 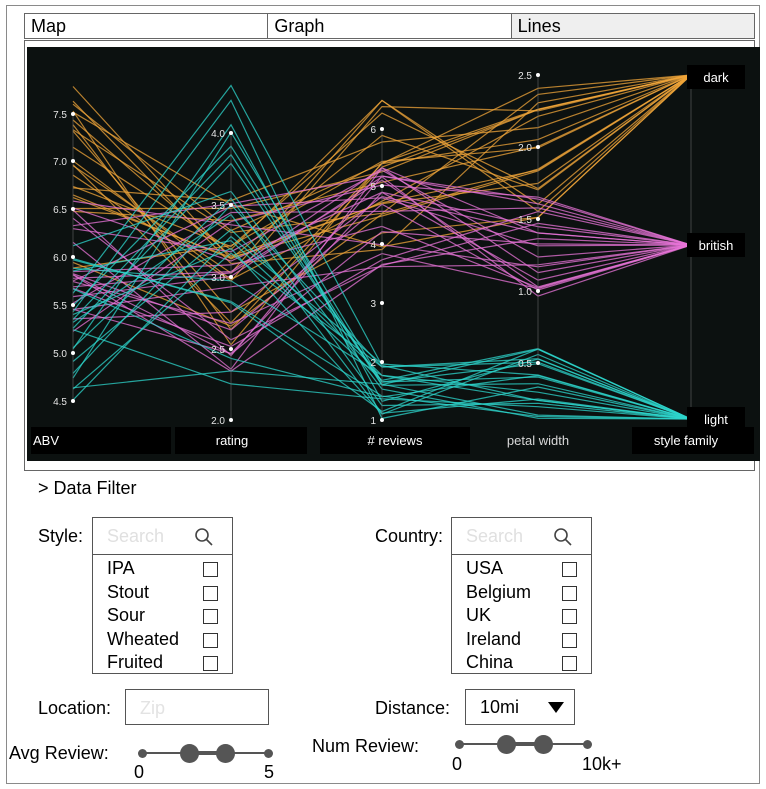 What do you see at coordinates (61, 536) in the screenshot?
I see `style-label: Style:` at bounding box center [61, 536].